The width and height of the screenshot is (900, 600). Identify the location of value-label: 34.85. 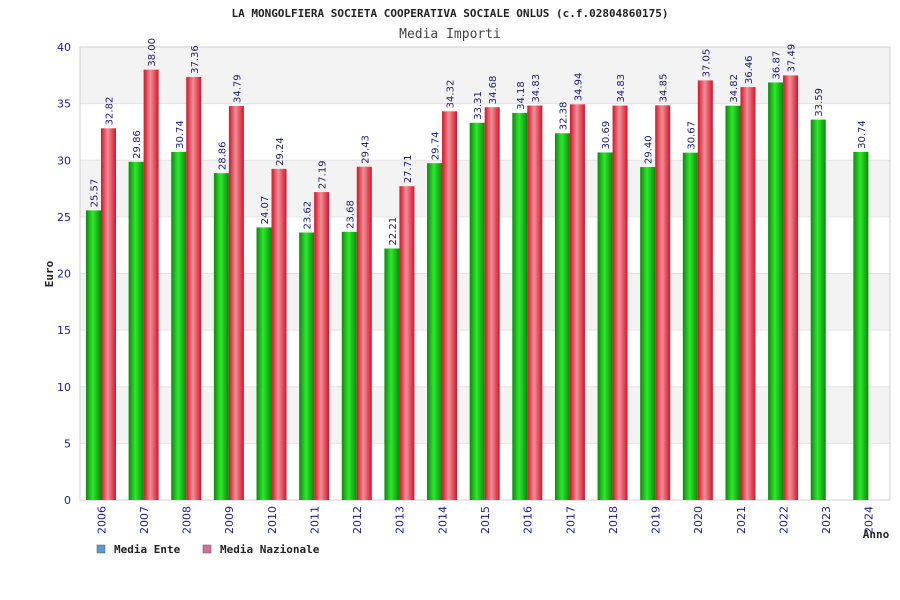
(664, 88).